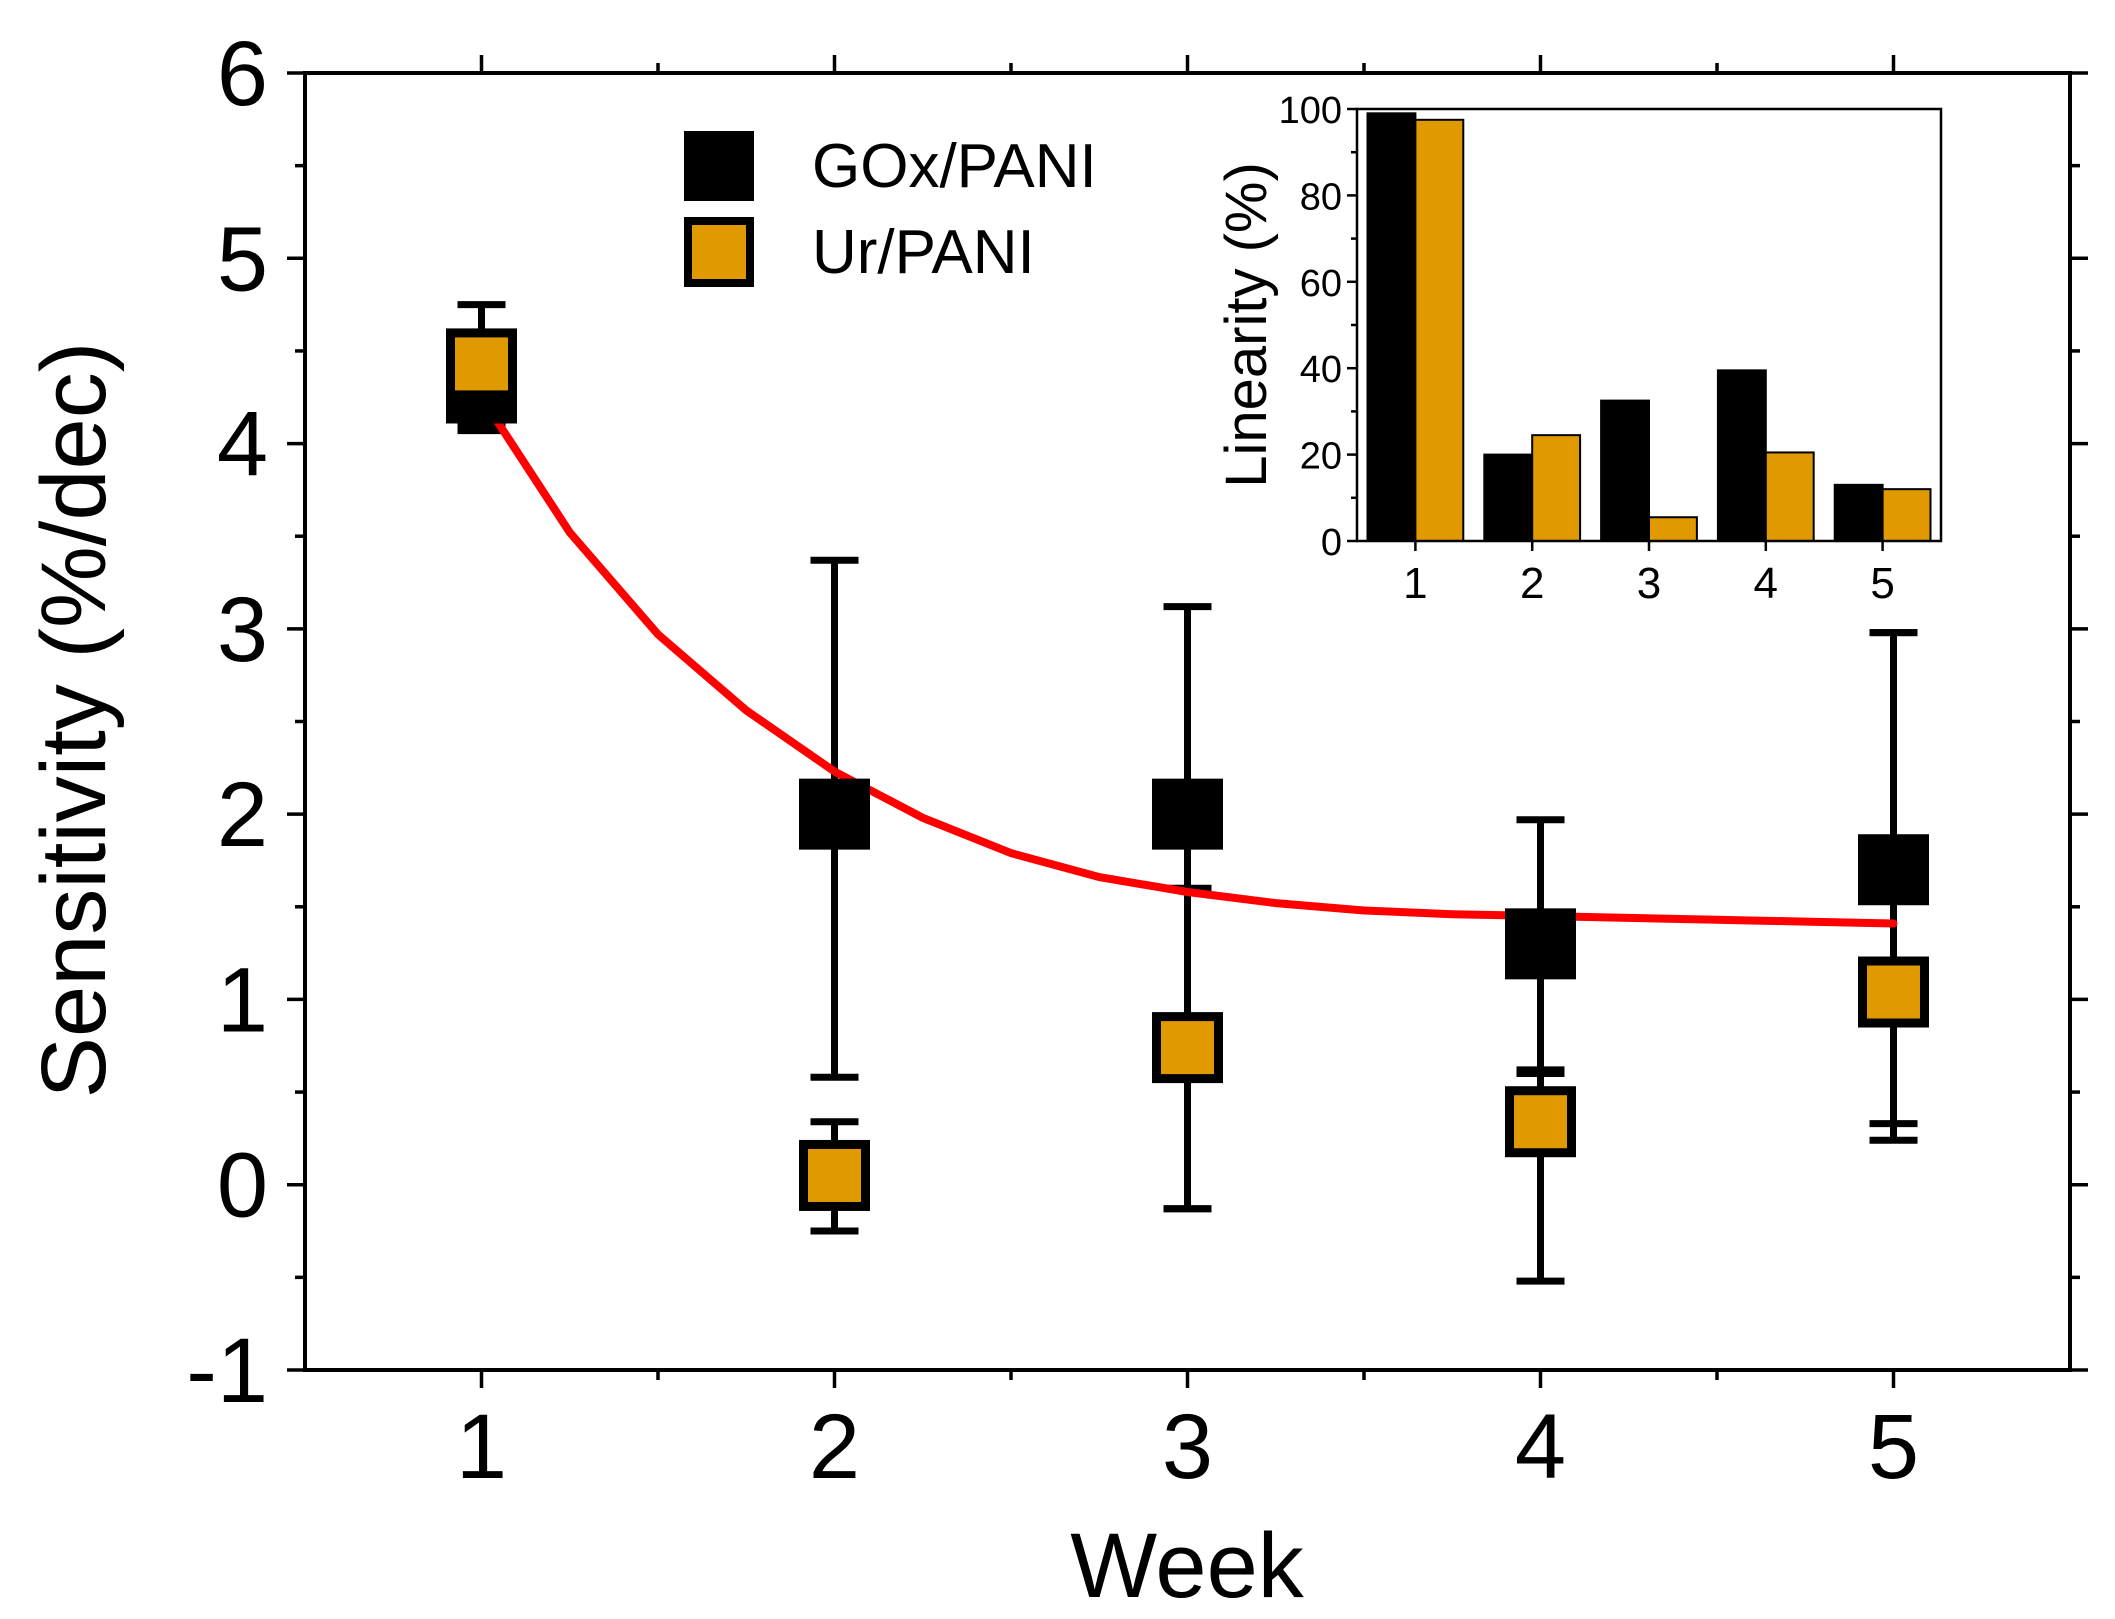  I want to click on x-tick-label: 1, so click(481, 1447).